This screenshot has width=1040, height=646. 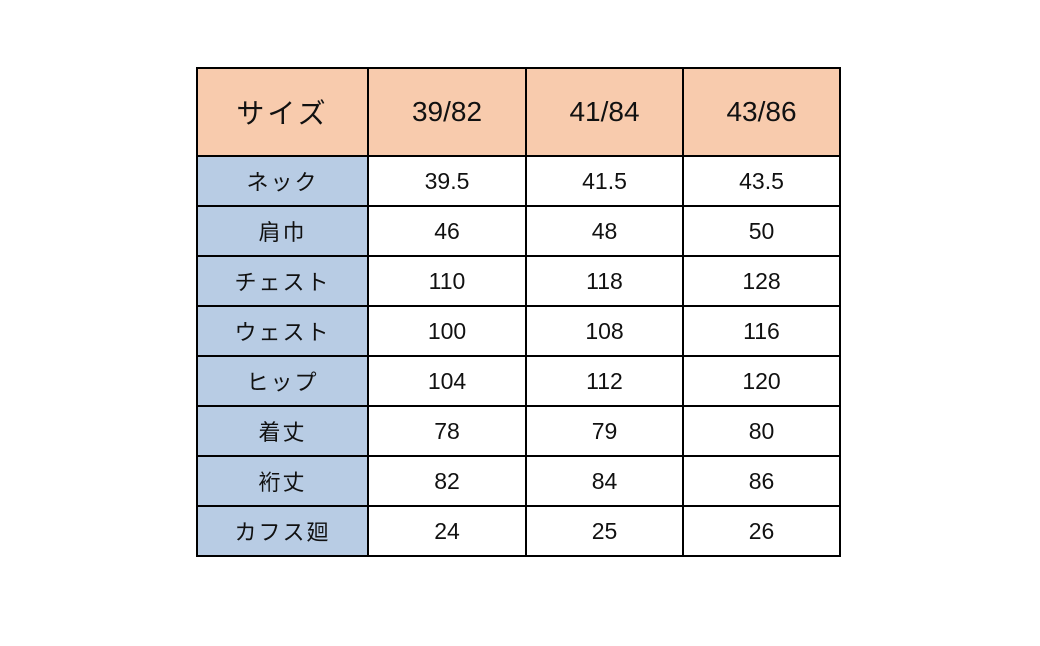 I want to click on measurement-label-cell: 肩巾, so click(x=282, y=231).